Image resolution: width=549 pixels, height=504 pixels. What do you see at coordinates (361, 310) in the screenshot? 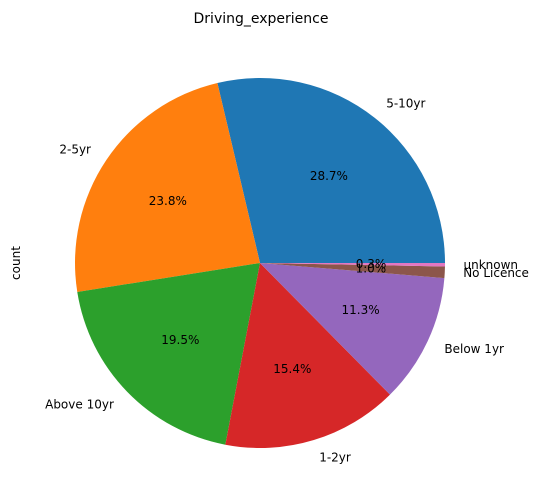
I see `slice-percent-4: 11.3%` at bounding box center [361, 310].